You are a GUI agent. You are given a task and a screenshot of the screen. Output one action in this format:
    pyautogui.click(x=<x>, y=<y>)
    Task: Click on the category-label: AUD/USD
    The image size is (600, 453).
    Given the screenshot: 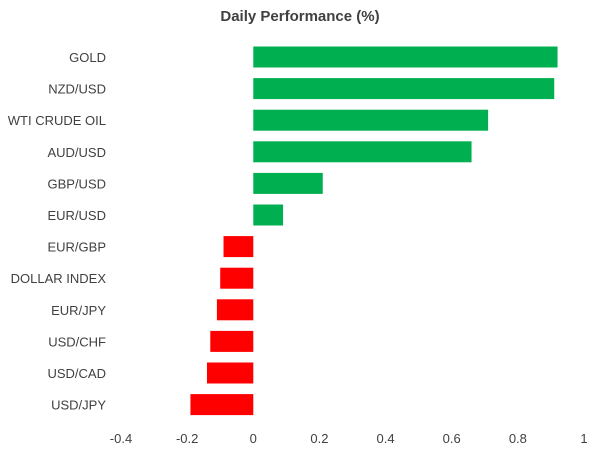 What is the action you would take?
    pyautogui.click(x=76, y=152)
    